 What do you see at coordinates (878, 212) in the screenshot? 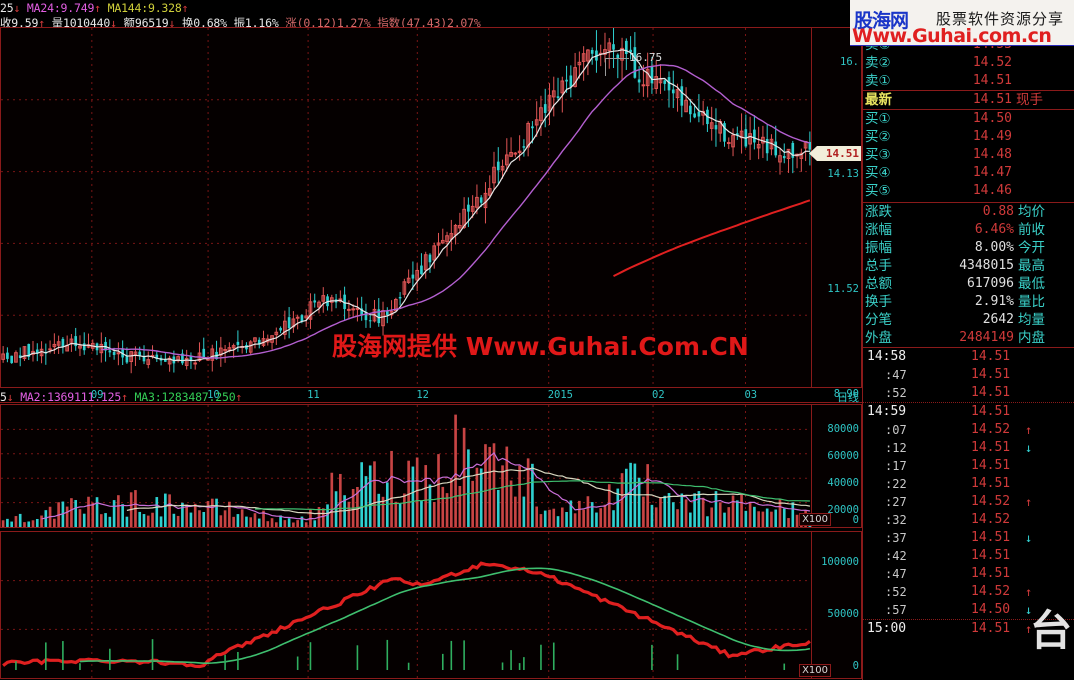
I see `statistic-label: 涨跌` at bounding box center [878, 212].